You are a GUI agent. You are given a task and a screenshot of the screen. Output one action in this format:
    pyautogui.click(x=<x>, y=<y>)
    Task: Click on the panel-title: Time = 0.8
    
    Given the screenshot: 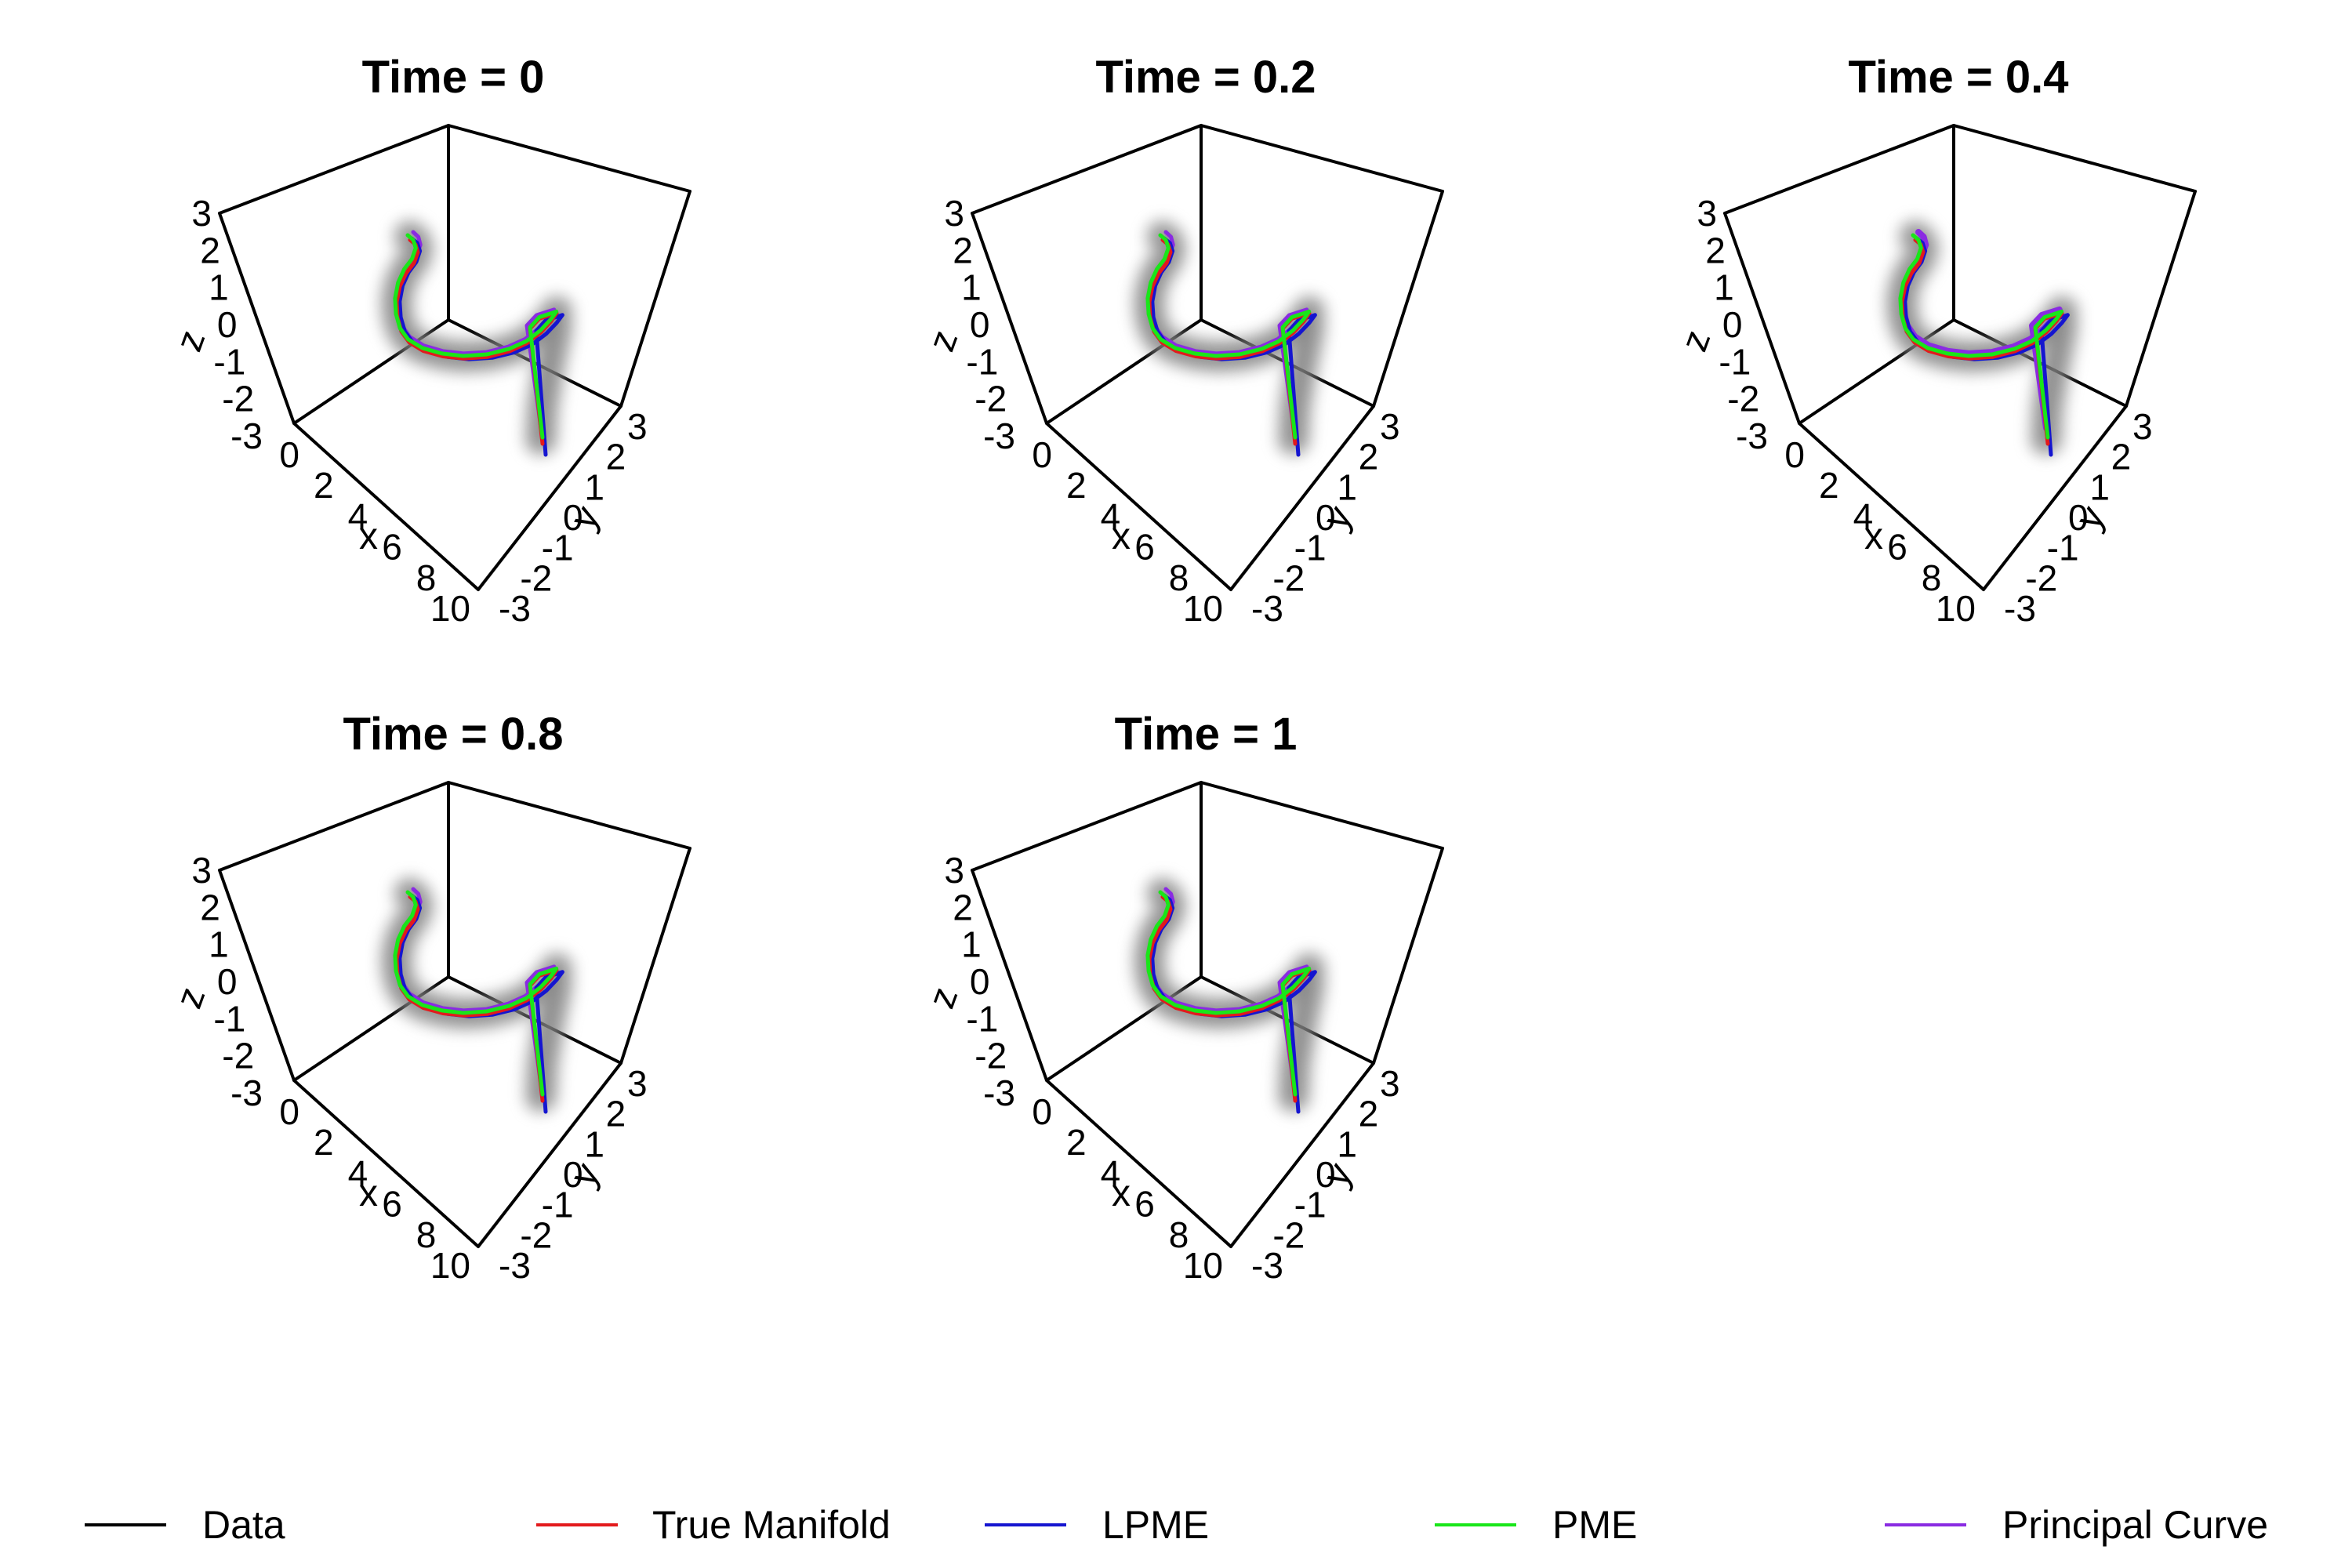 What is the action you would take?
    pyautogui.click(x=453, y=734)
    